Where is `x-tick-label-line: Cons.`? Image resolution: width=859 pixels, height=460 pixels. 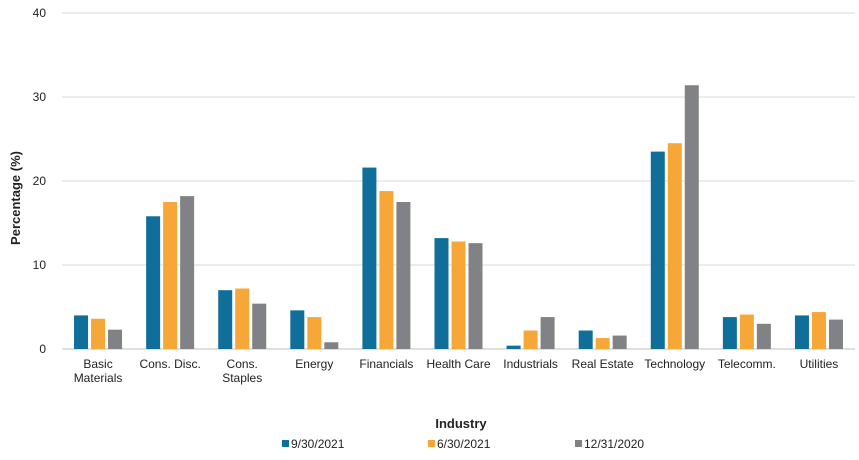 x-tick-label-line: Cons. is located at coordinates (242, 364).